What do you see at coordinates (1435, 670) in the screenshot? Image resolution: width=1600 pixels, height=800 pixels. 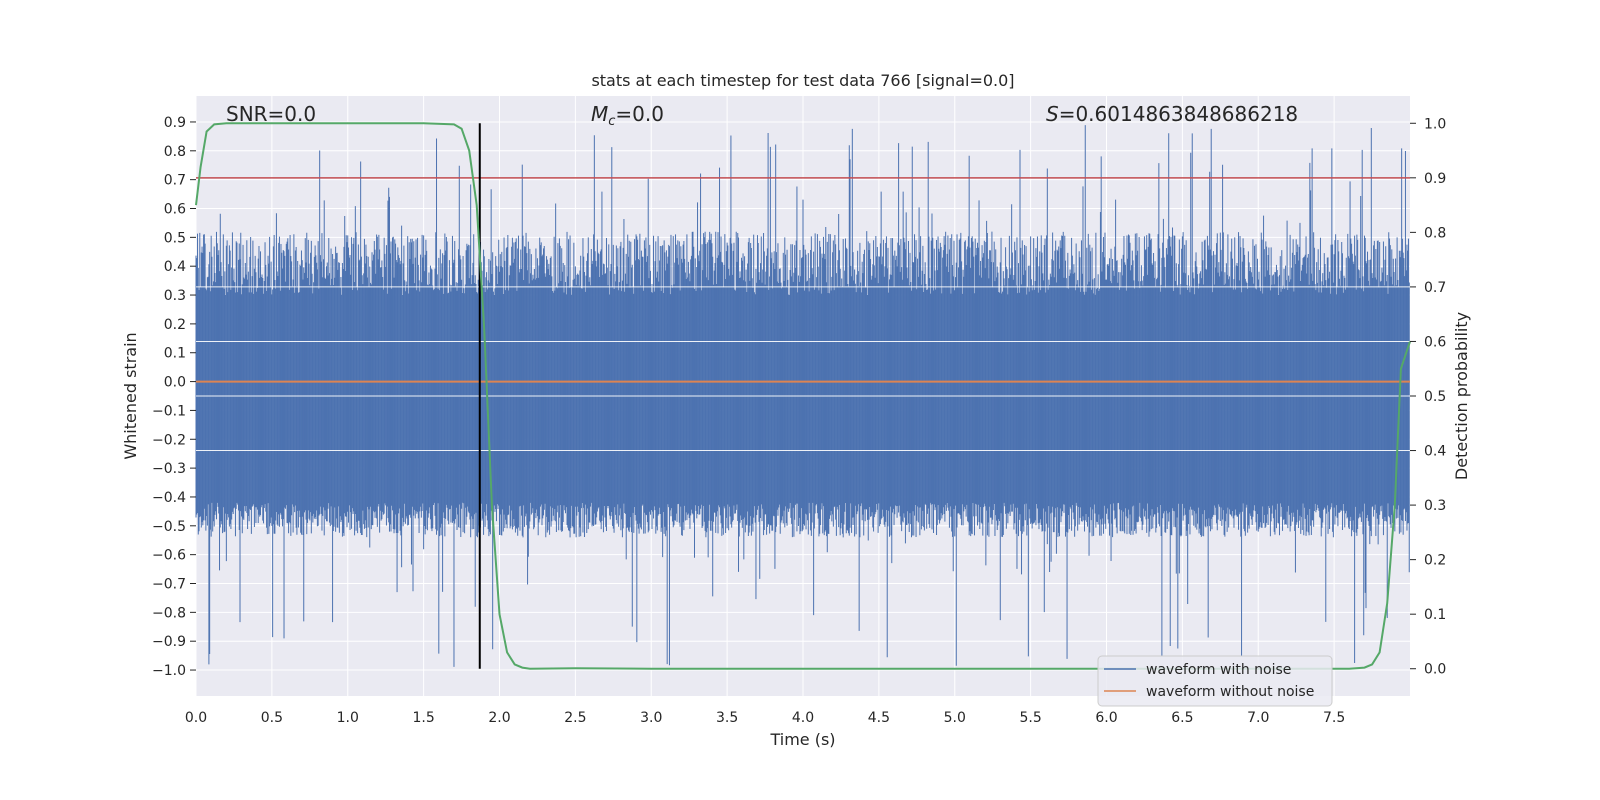 I see `y2-tick-label: 0.0` at bounding box center [1435, 670].